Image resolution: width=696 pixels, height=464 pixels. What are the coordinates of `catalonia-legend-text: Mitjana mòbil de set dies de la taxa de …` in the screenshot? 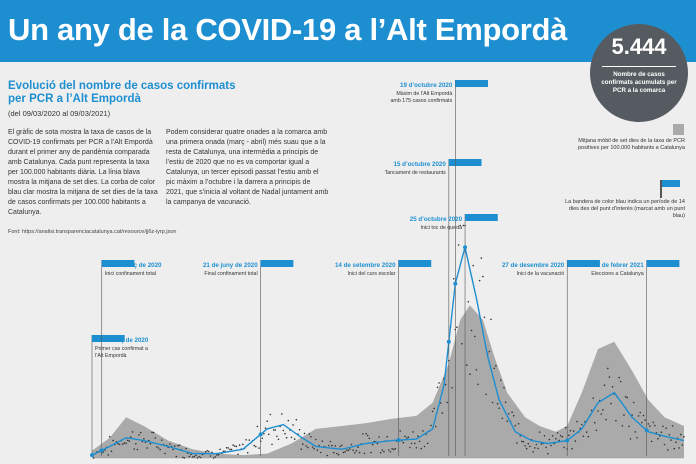 It's located at (631, 144).